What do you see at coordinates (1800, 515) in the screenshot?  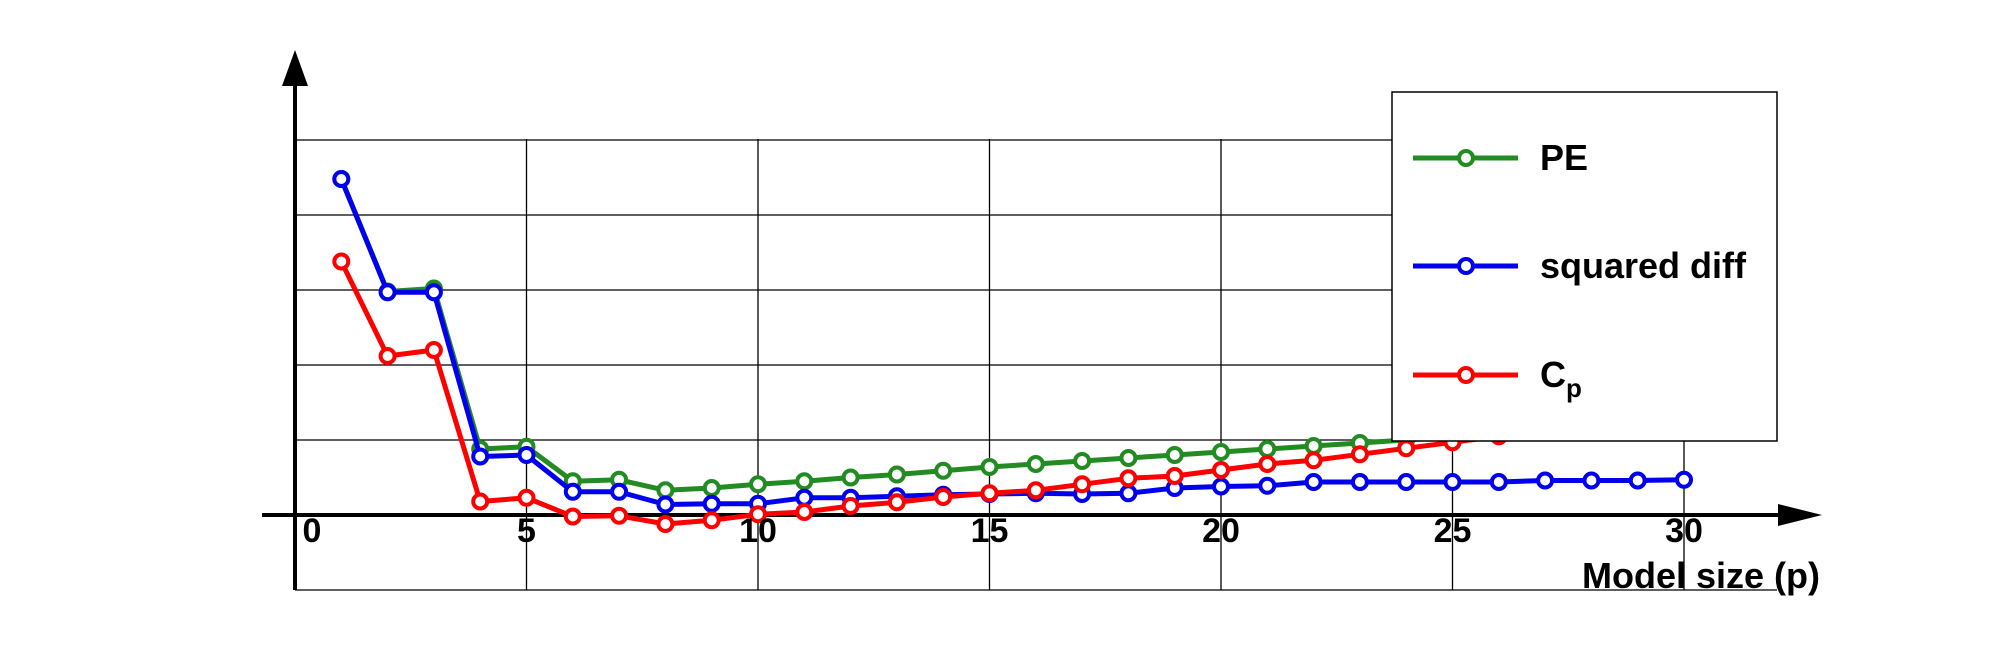 I see `x-axis-arrow` at bounding box center [1800, 515].